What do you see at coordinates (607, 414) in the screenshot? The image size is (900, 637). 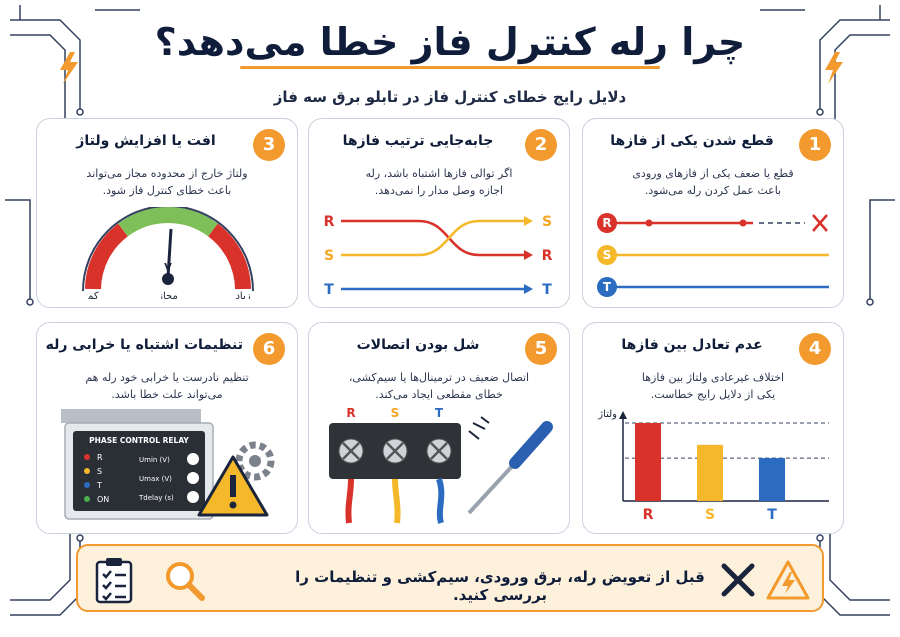 I see `chart-ylabel: ولتاژ` at bounding box center [607, 414].